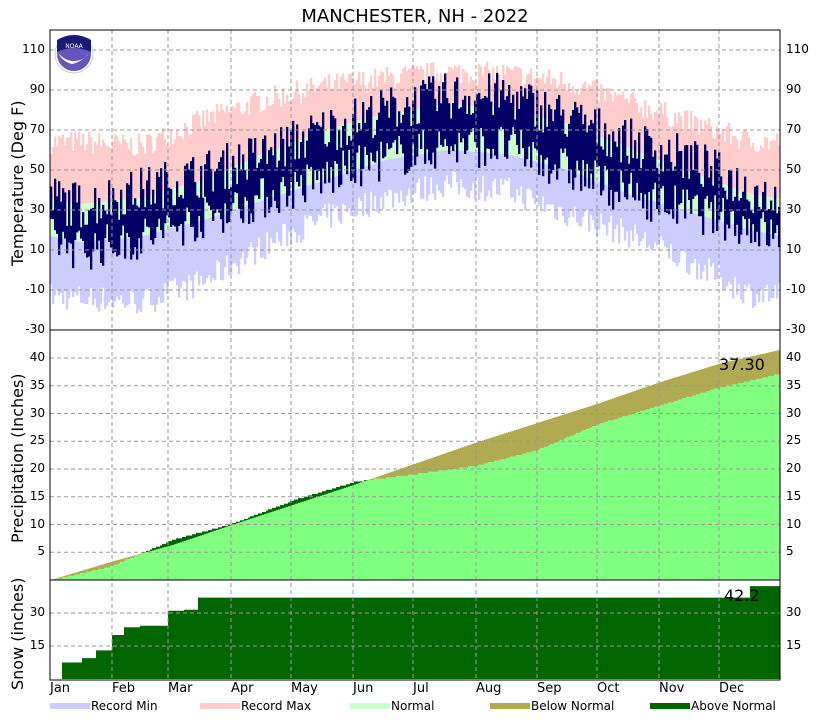 Image resolution: width=830 pixels, height=720 pixels. I want to click on legend-item-below-normal: Below Normal, so click(552, 706).